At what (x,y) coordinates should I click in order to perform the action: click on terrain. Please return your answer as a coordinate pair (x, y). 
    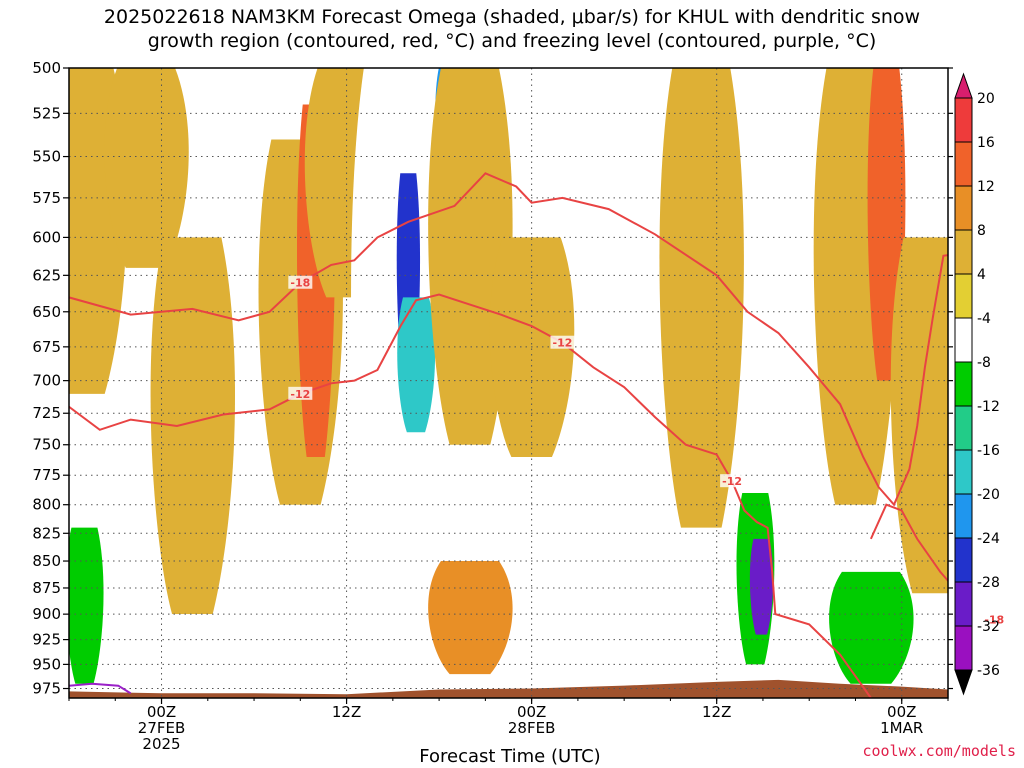
    Looking at the image, I should click on (508, 688).